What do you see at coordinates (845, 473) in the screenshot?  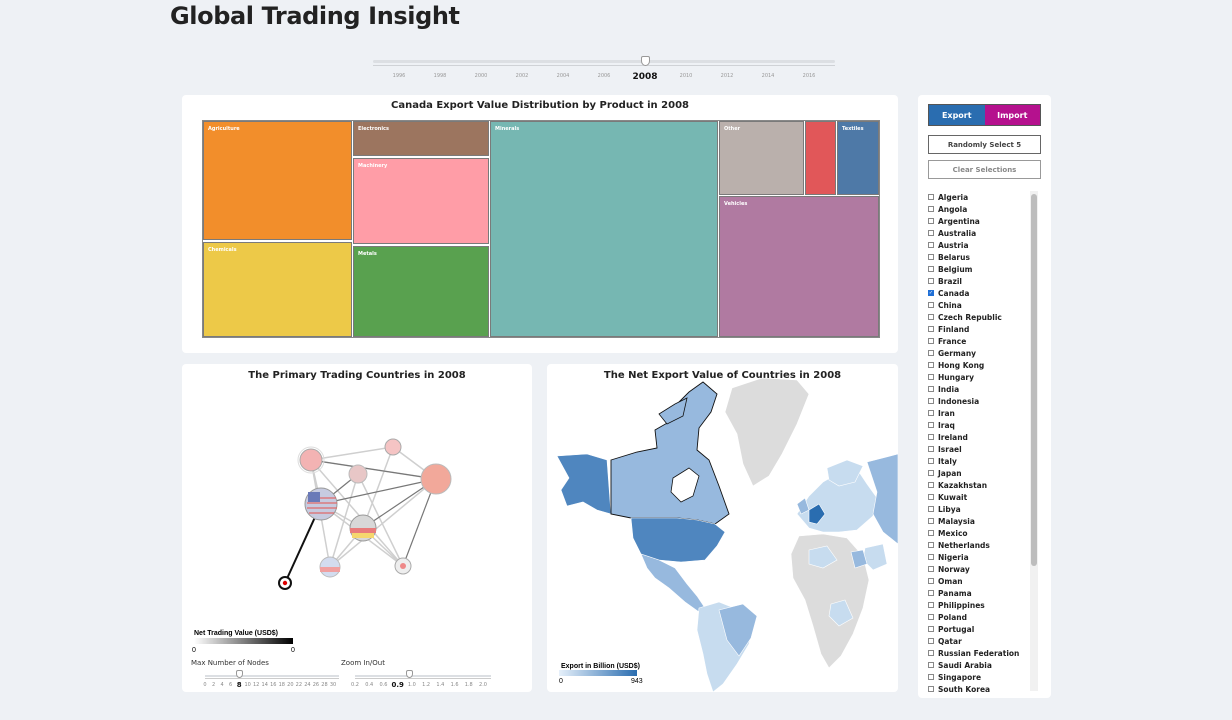 I see `map-scandinavia` at bounding box center [845, 473].